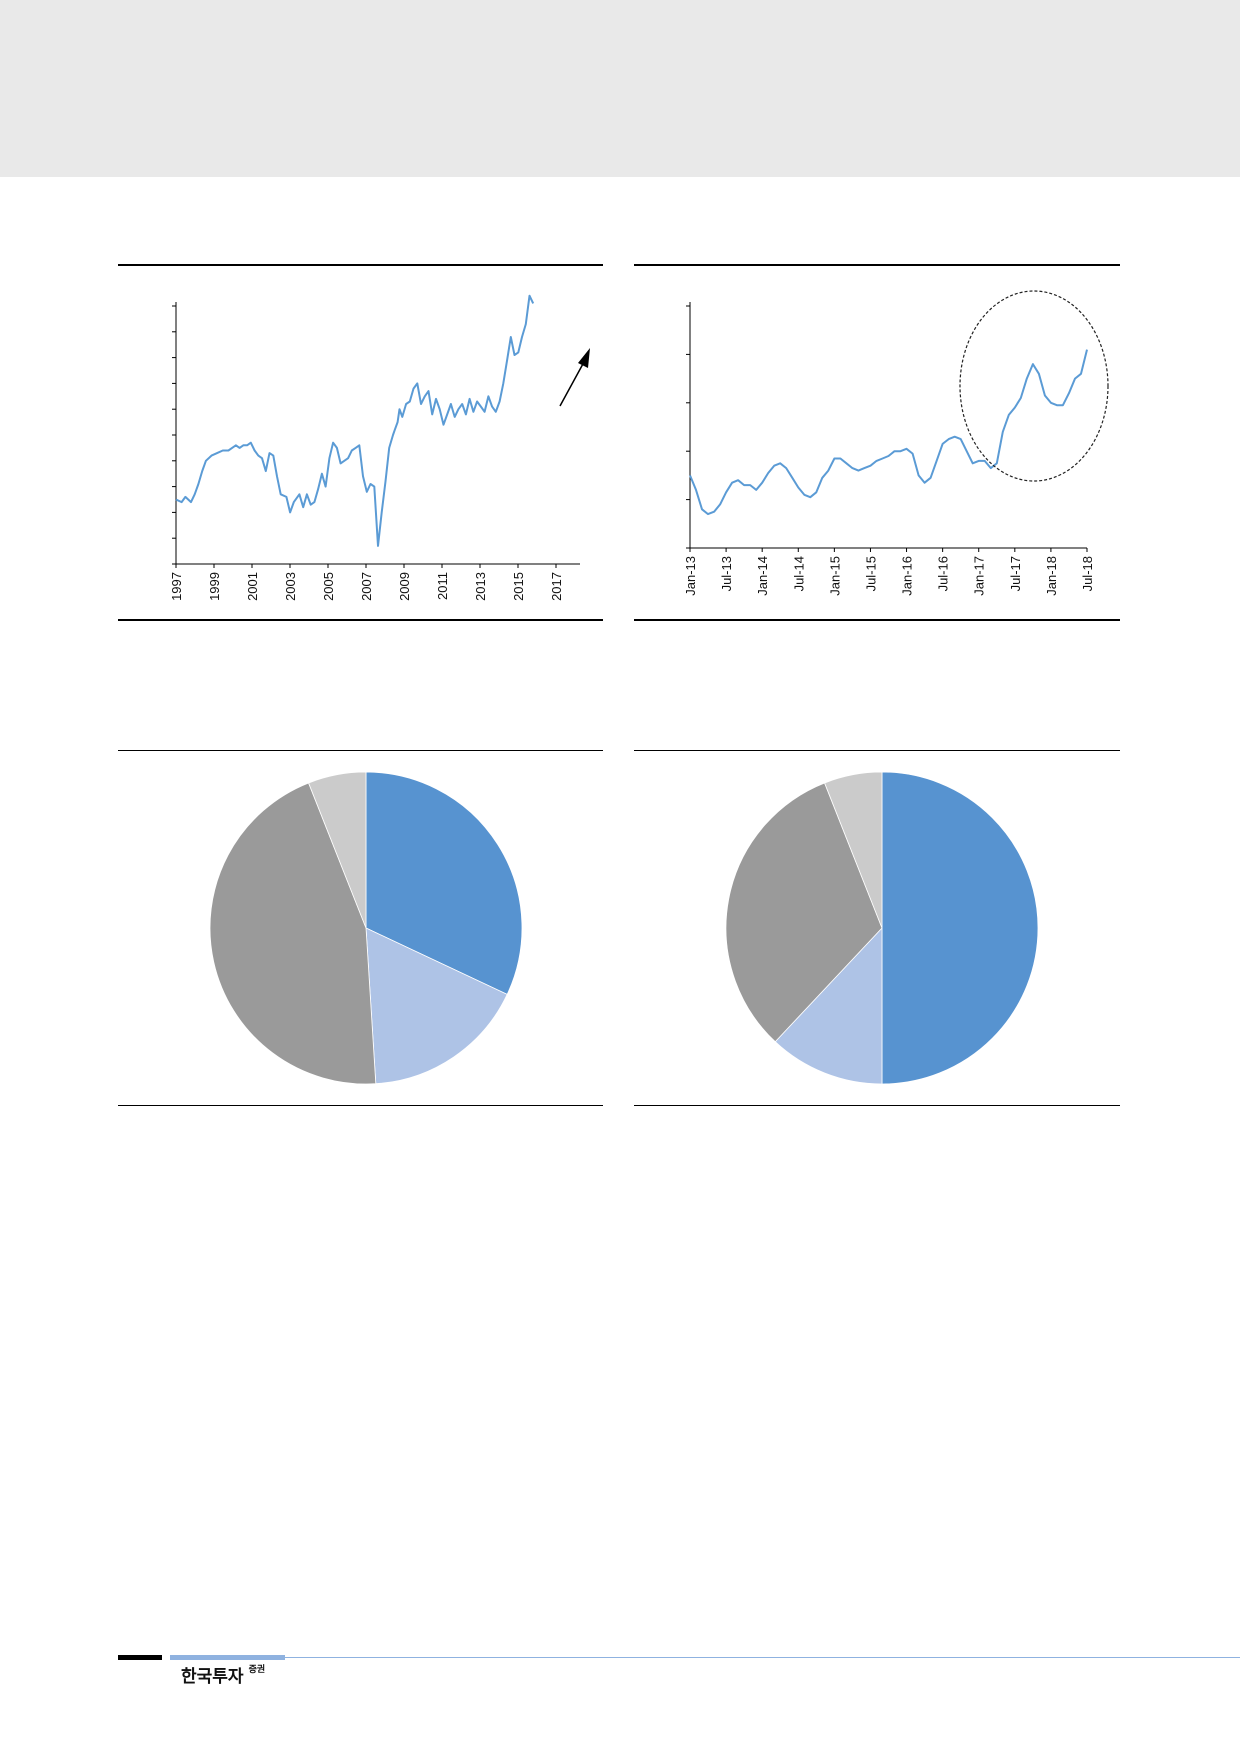  I want to click on x-tick-label: 2007, so click(366, 586).